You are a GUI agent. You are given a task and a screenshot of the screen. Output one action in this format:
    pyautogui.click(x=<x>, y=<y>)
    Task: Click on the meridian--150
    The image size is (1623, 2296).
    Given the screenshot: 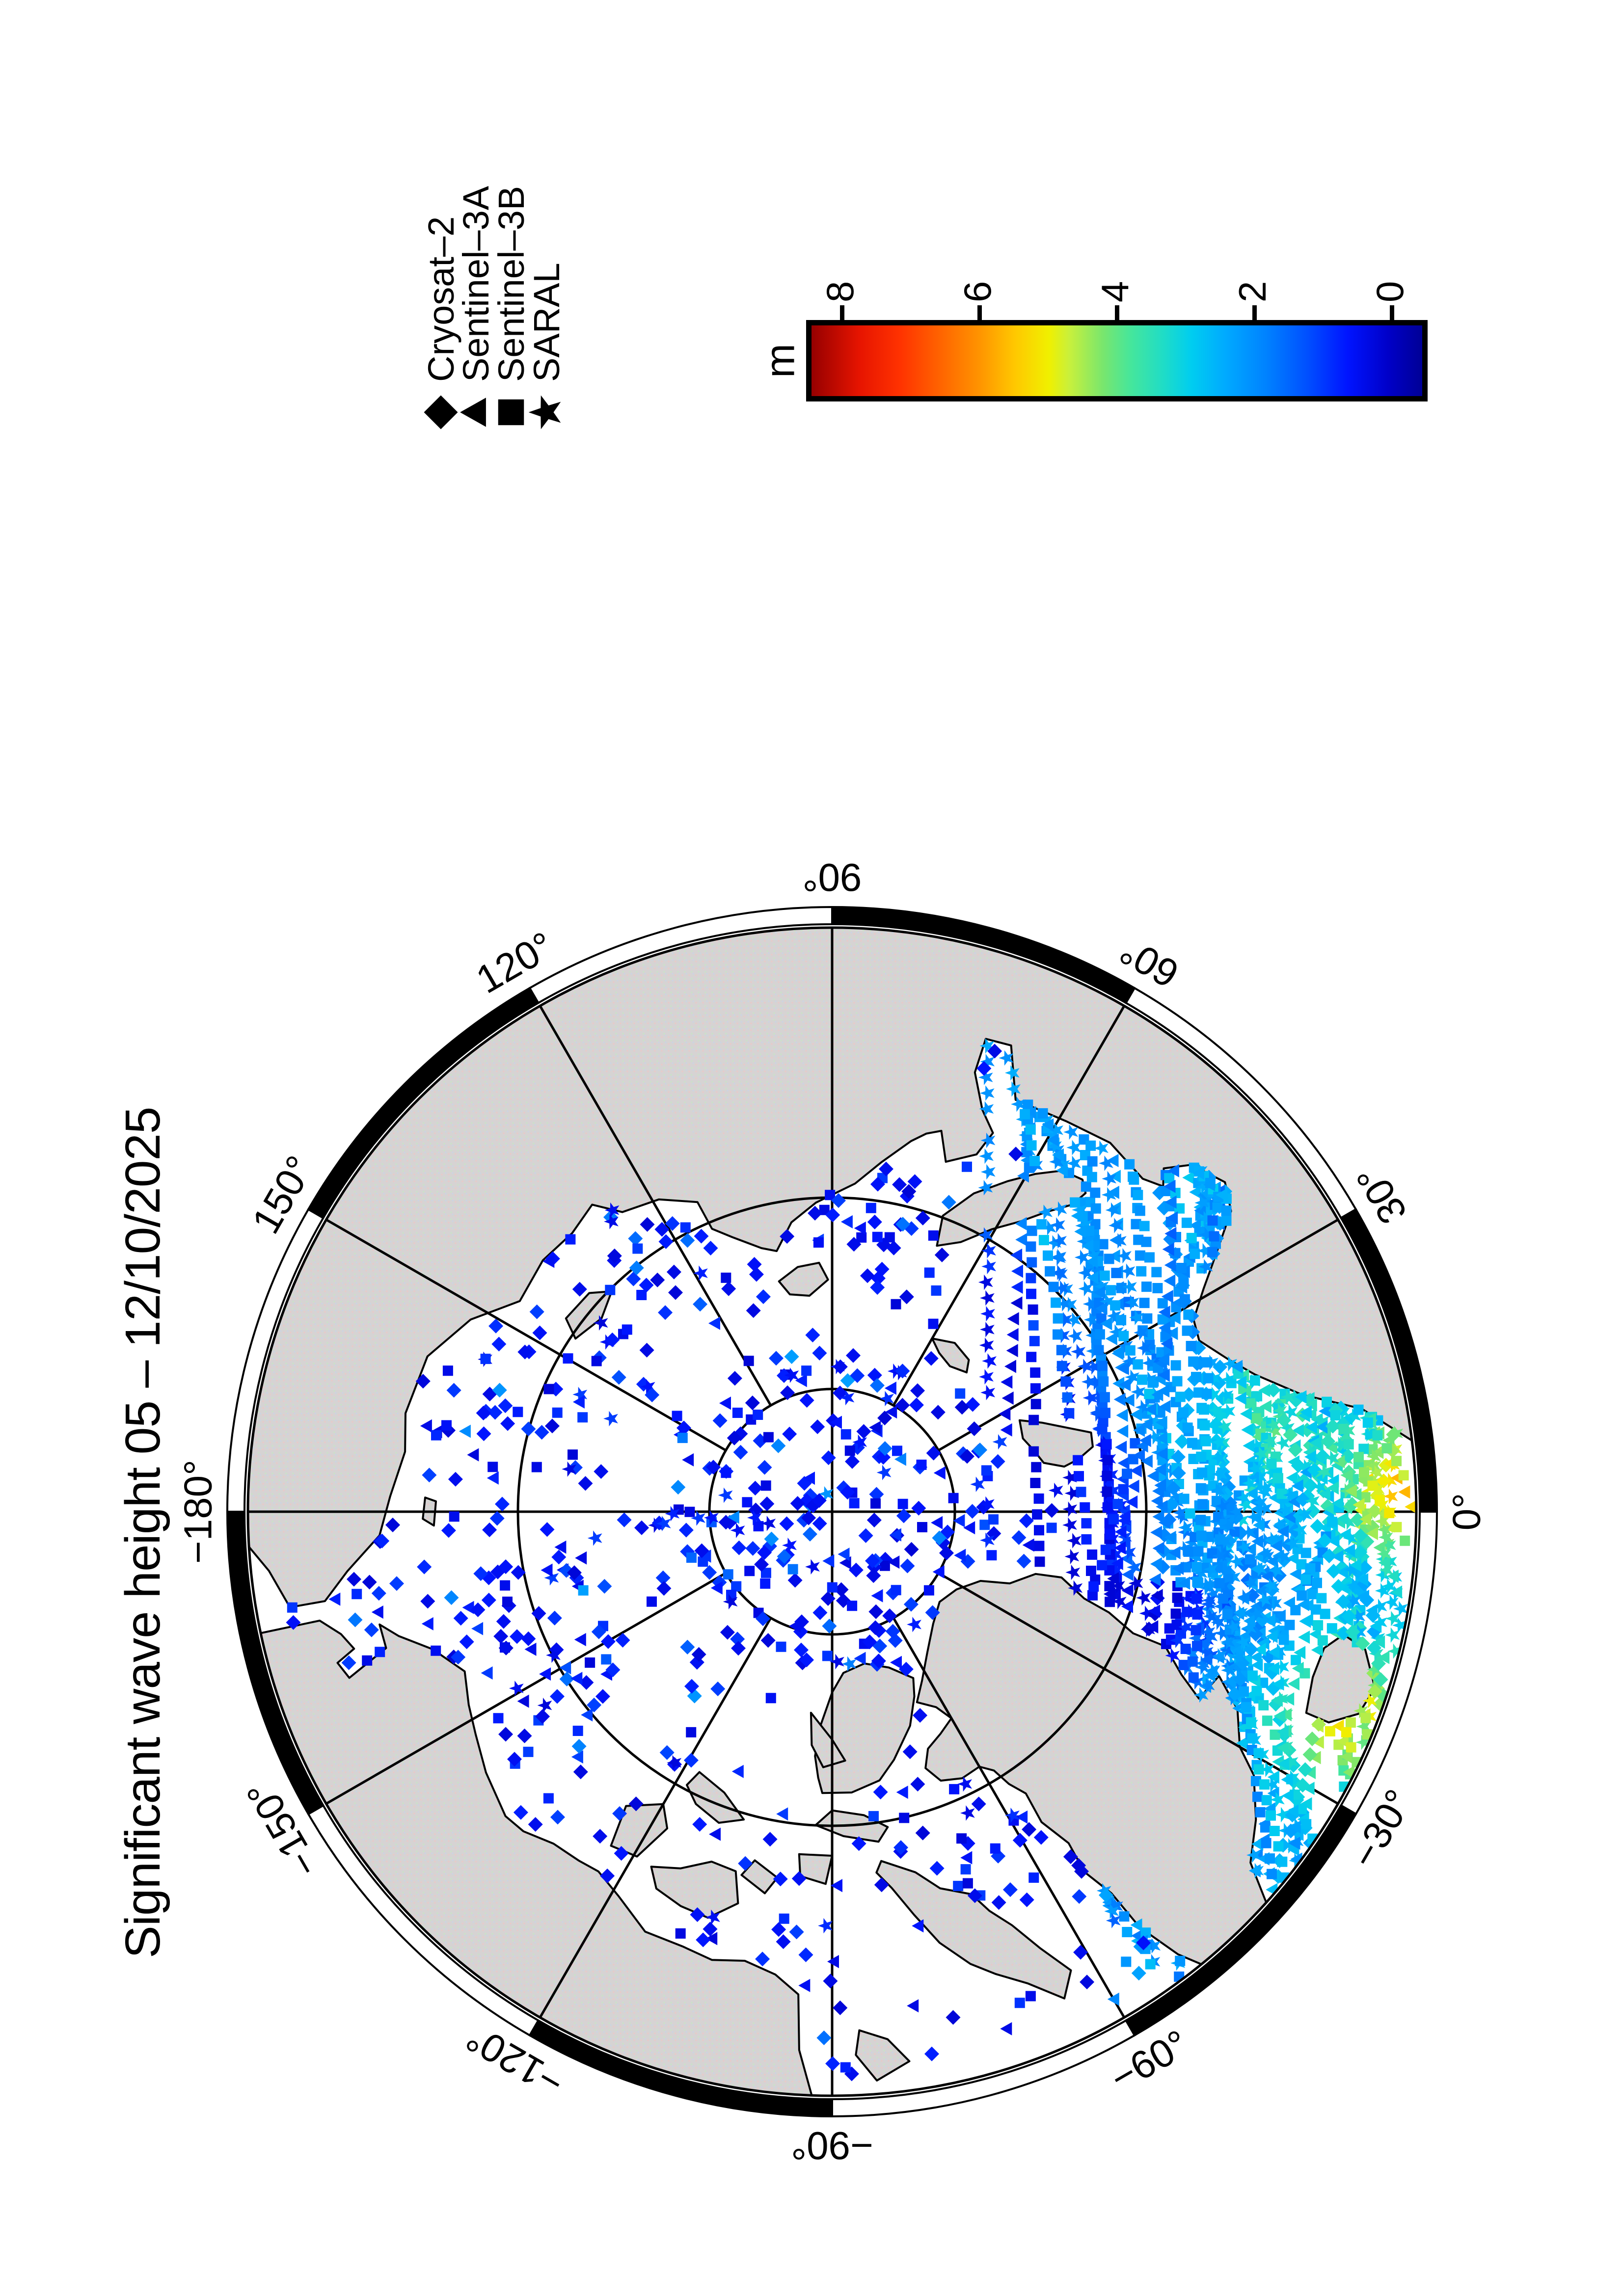 What is the action you would take?
    pyautogui.click(x=526, y=1688)
    